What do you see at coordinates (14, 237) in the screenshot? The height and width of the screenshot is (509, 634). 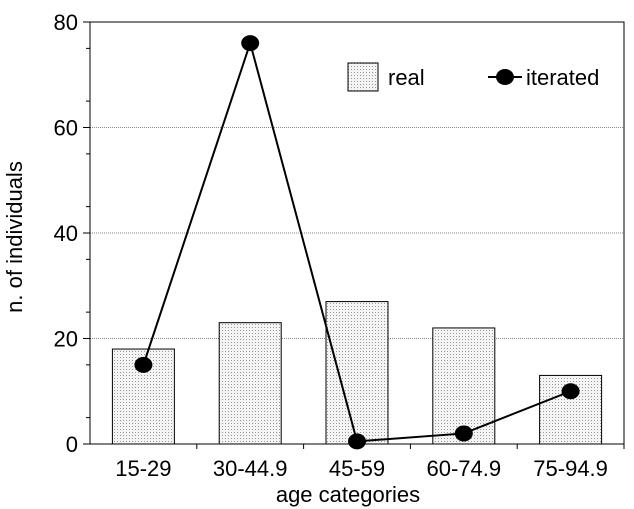 I see `y-axis-title: n. of individuals` at bounding box center [14, 237].